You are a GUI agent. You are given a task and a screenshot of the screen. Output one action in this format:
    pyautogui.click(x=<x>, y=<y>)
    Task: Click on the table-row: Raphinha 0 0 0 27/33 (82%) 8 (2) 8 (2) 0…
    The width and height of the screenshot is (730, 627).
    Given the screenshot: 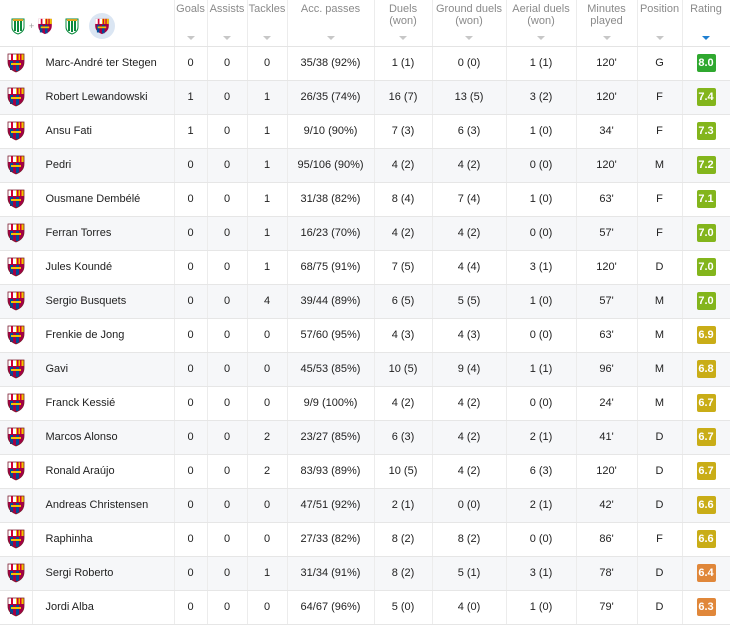 What is the action you would take?
    pyautogui.click(x=365, y=539)
    